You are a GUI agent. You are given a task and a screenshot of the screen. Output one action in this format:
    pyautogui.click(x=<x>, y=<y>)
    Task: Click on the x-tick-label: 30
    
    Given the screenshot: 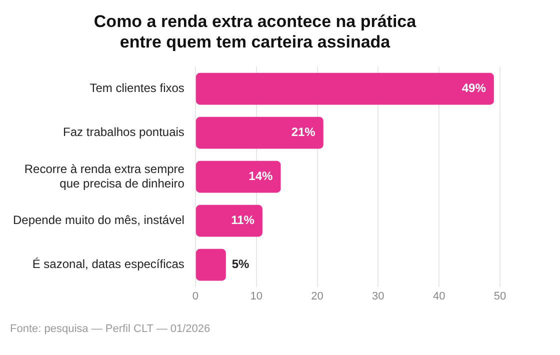 What is the action you would take?
    pyautogui.click(x=378, y=296)
    